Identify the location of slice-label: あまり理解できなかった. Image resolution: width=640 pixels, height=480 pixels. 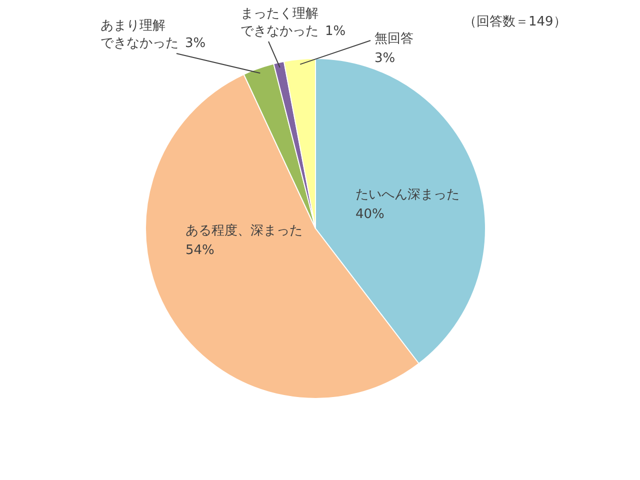
(139, 35).